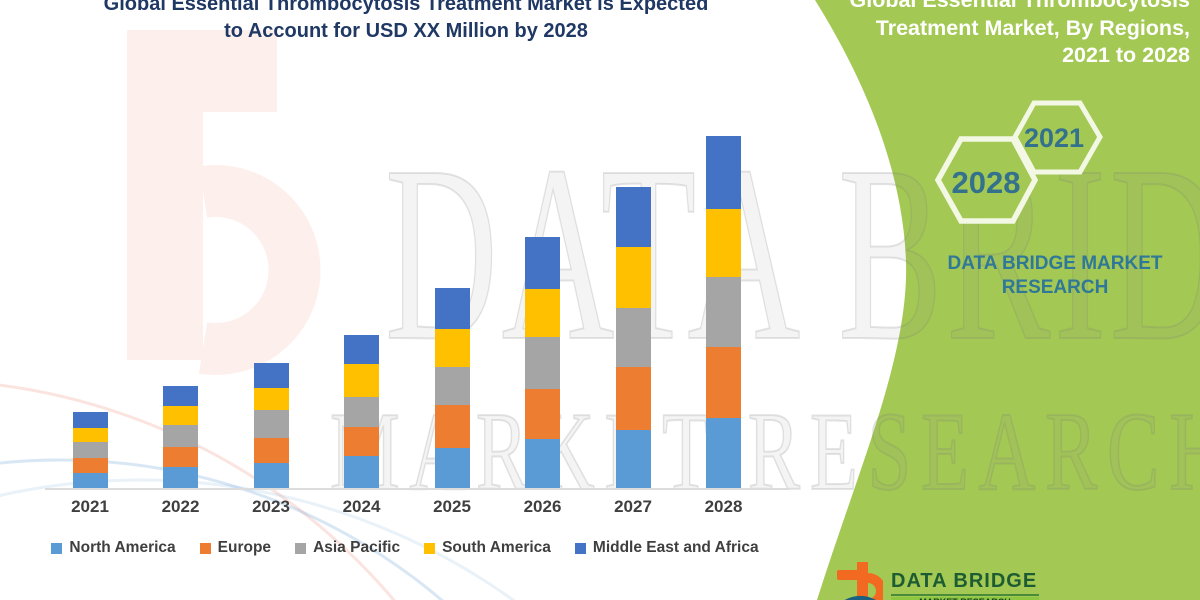 This screenshot has height=600, width=1200. I want to click on chart-title-line2: to Account for USD XX Million by 2028, so click(406, 31).